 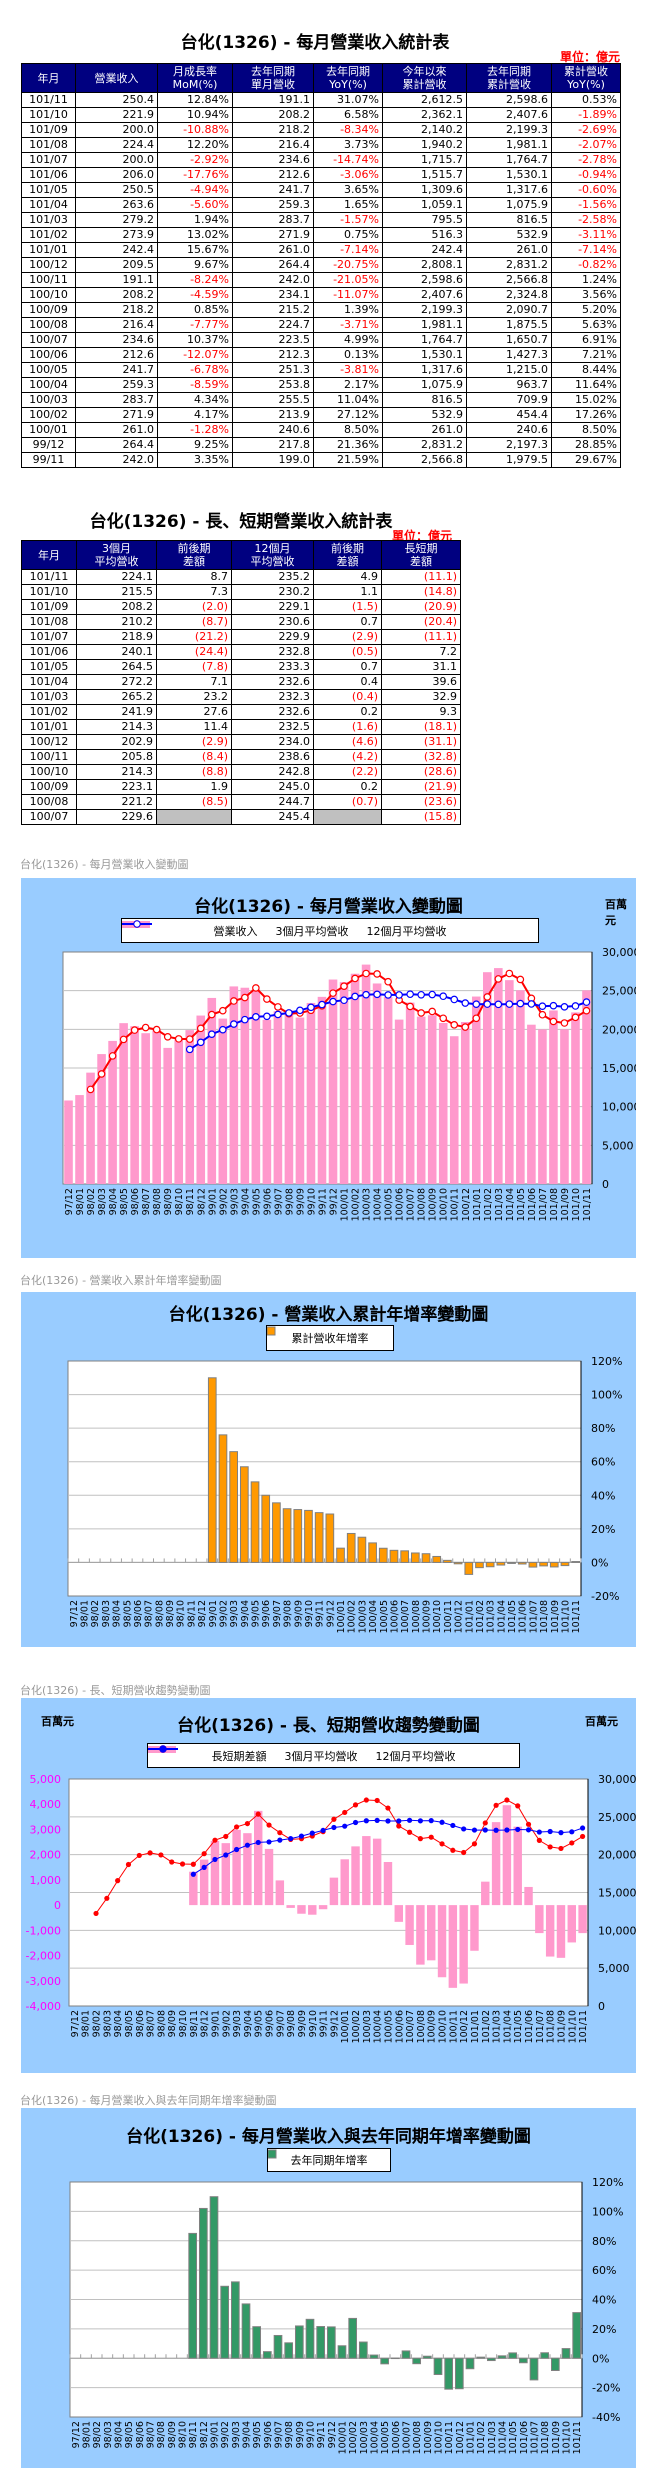 What do you see at coordinates (273, 250) in the screenshot?
I see `value-cell: 261.0` at bounding box center [273, 250].